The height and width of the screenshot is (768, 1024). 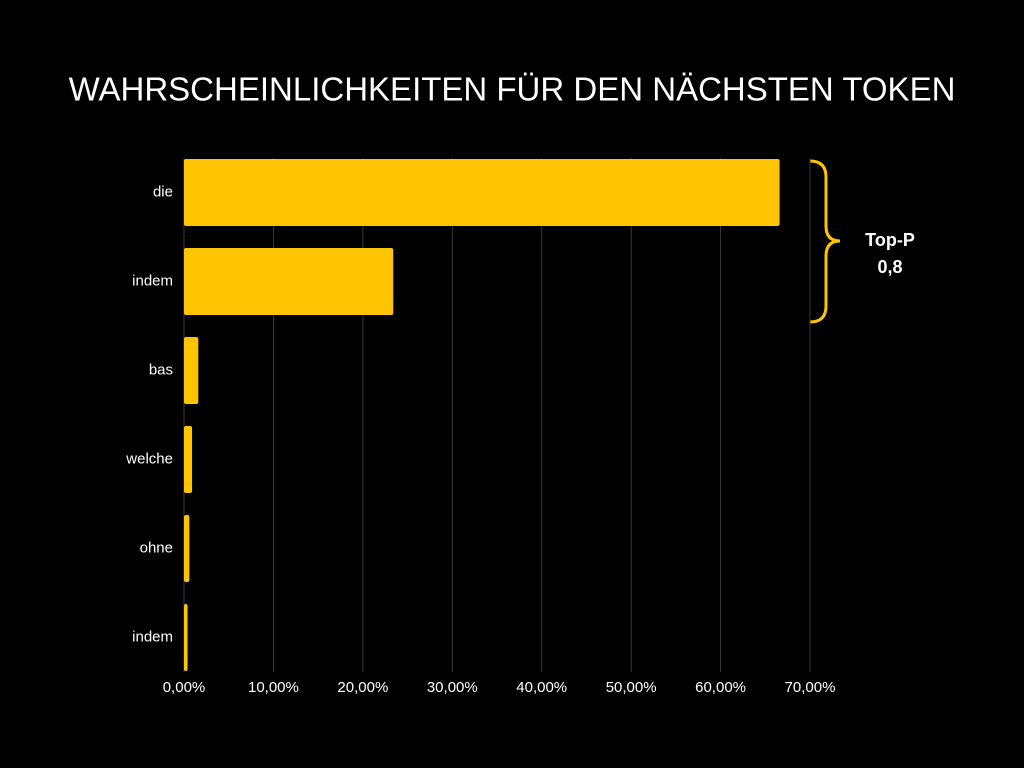 I want to click on y-tick-label: ohne, so click(x=156, y=547).